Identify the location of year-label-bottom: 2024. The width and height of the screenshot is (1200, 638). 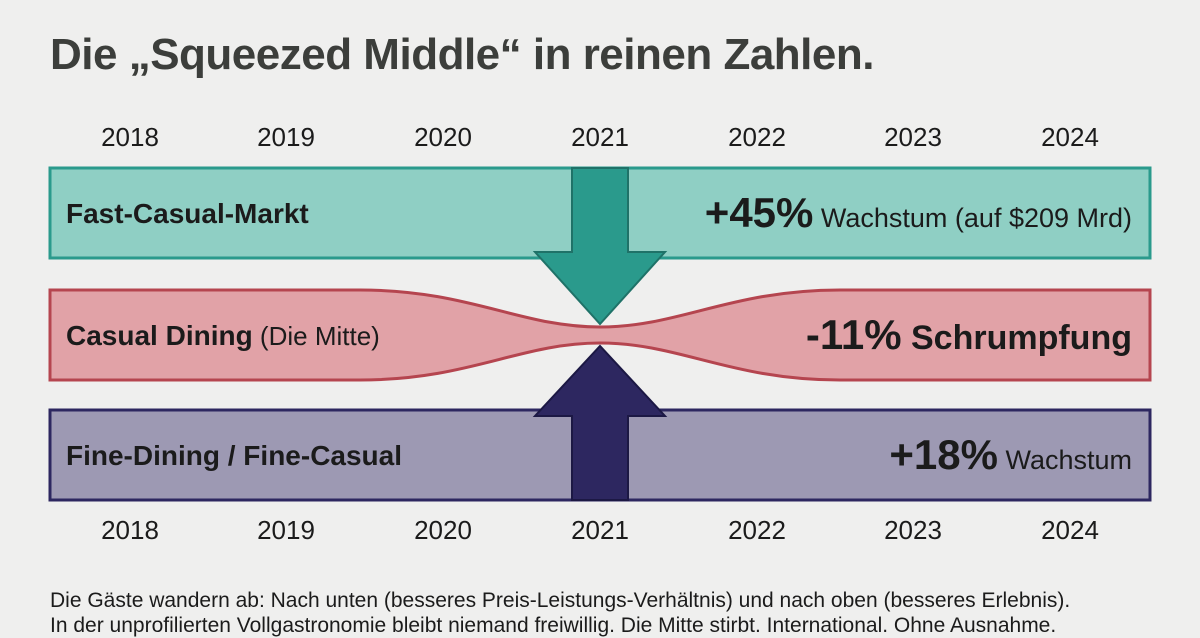
(1070, 530).